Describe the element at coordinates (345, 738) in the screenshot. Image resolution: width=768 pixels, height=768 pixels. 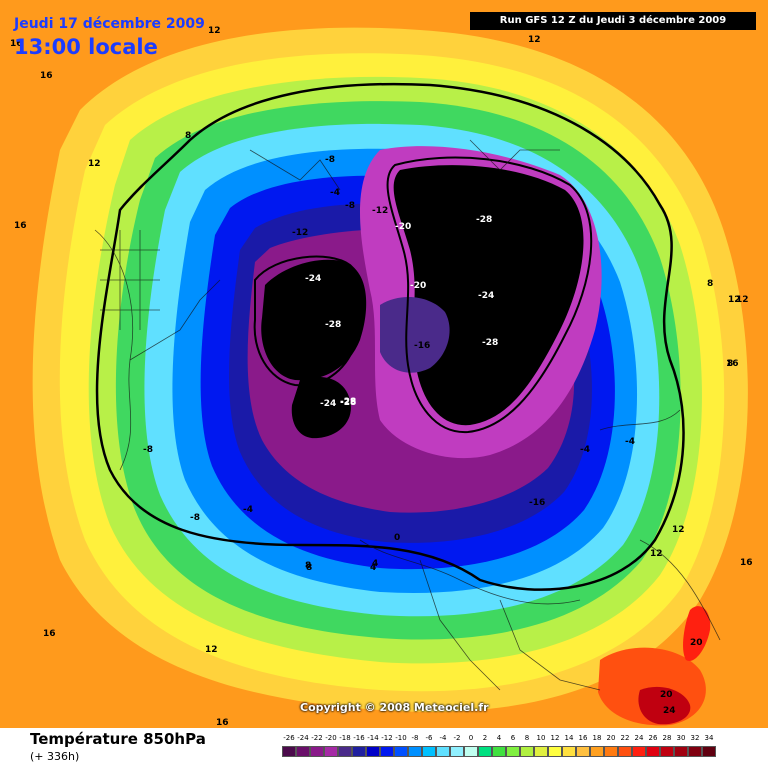
I see `legend-label: -18` at that location.